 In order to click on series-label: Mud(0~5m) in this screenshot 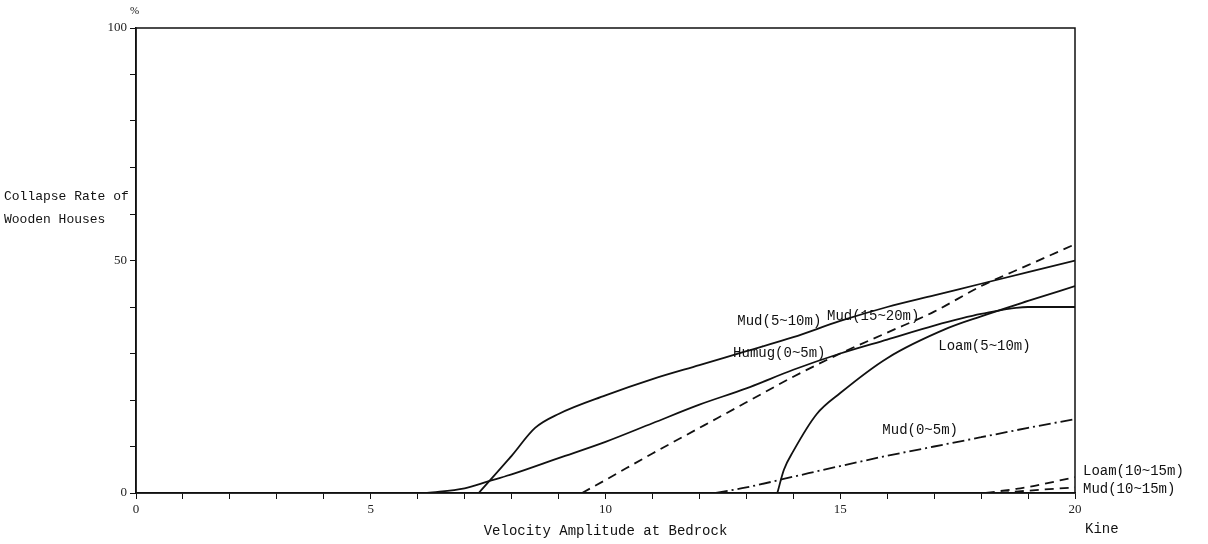, I will do `click(920, 430)`.